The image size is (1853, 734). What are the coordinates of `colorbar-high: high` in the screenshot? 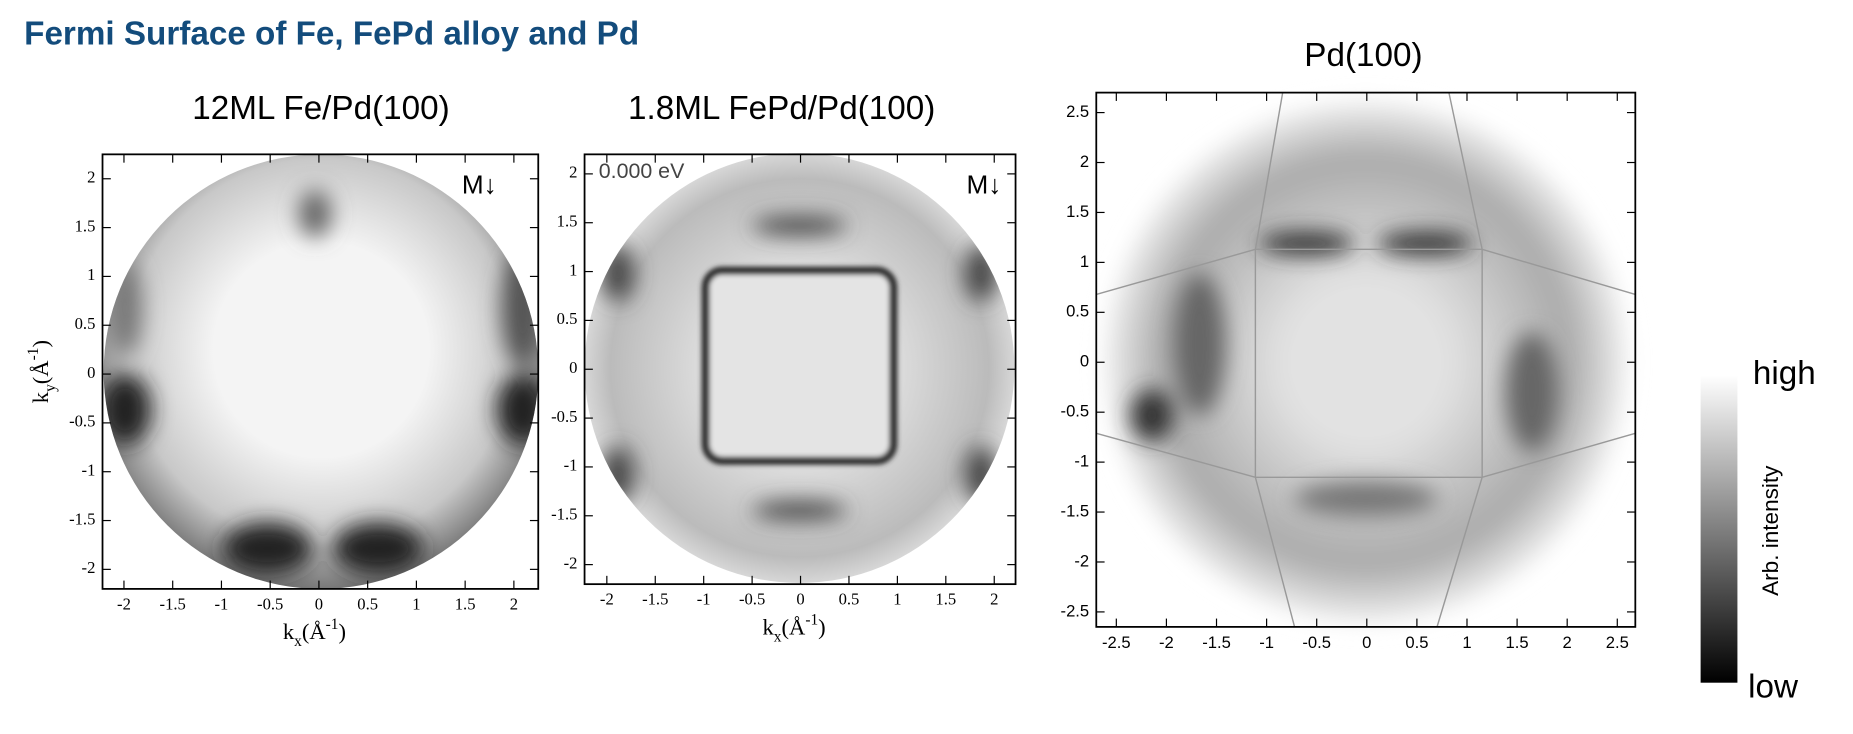 It's located at (1784, 373).